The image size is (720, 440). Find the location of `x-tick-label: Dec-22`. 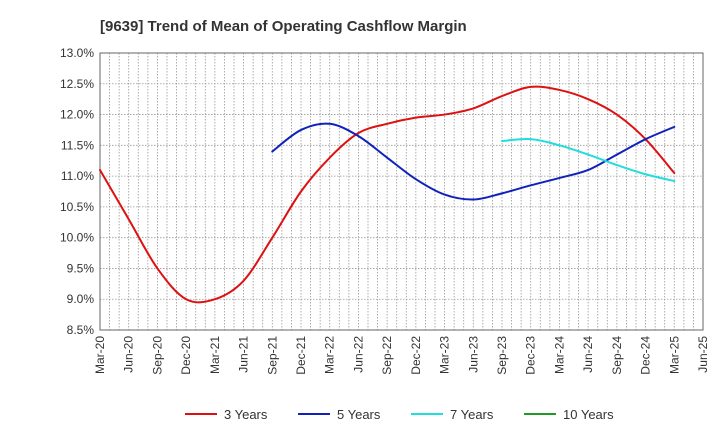

x-tick-label: Dec-22 is located at coordinates (416, 355).